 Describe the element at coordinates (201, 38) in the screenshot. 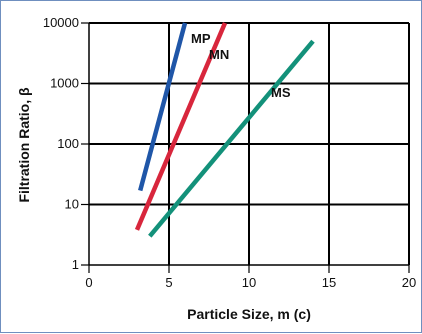

I see `series-label-mp: MP` at that location.